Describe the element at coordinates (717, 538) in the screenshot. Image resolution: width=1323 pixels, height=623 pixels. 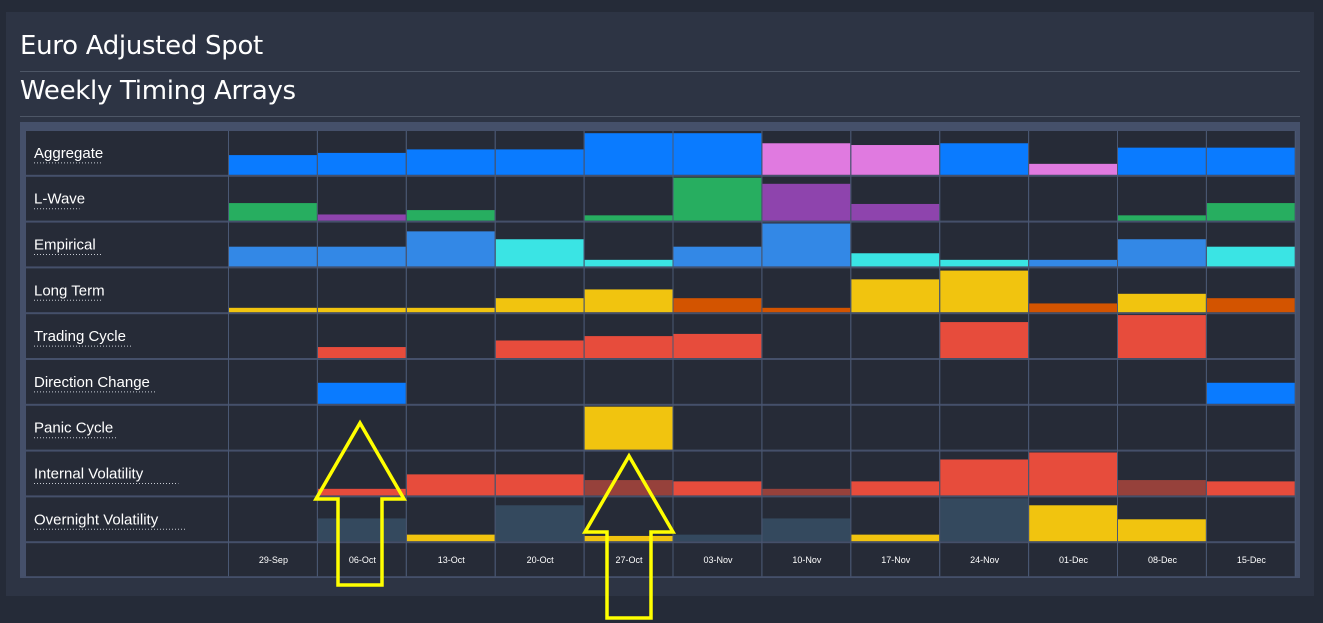
I see `bar-overnight-volatility-03-nov` at that location.